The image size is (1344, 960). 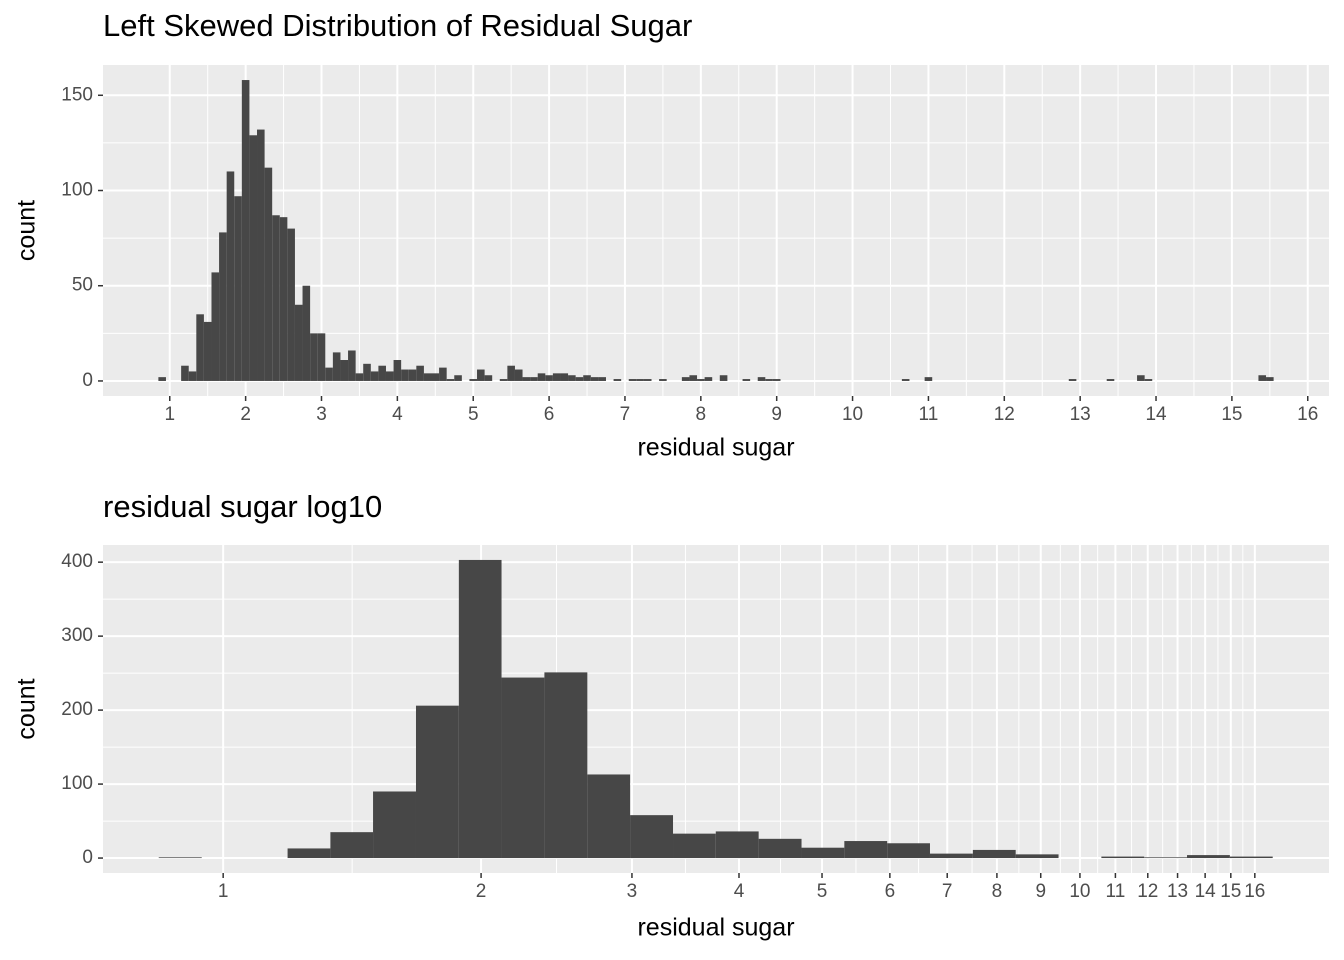 What do you see at coordinates (625, 414) in the screenshot?
I see `x-tick-label: 7` at bounding box center [625, 414].